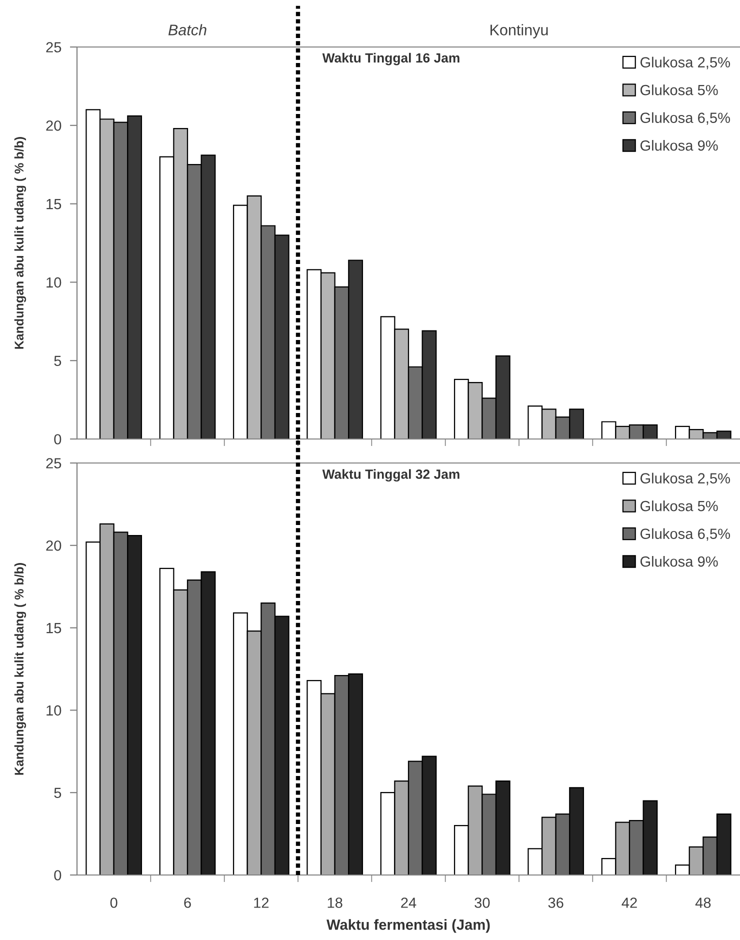  I want to click on x-tick-label: 30, so click(482, 903).